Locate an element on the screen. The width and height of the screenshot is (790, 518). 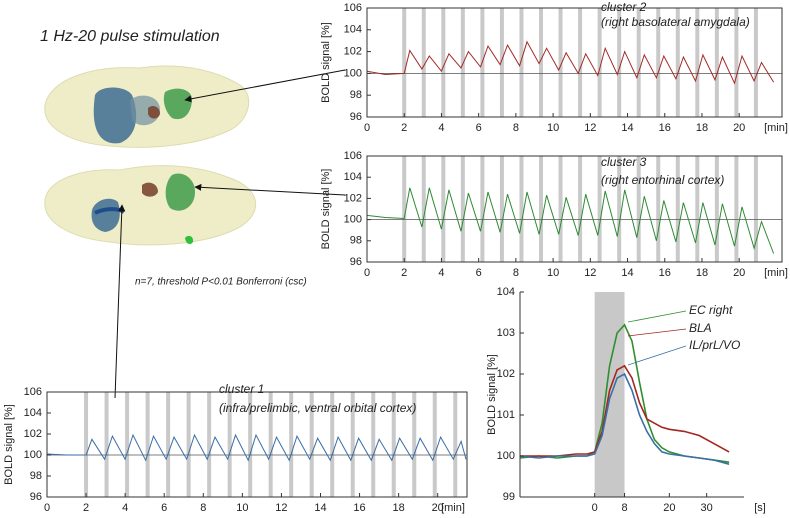
cluster-annotation: cluster 3 is located at coordinates (624, 162).